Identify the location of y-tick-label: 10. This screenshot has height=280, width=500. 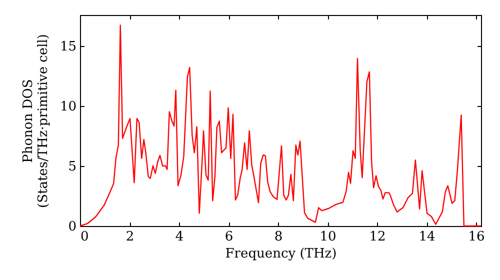
(68, 107).